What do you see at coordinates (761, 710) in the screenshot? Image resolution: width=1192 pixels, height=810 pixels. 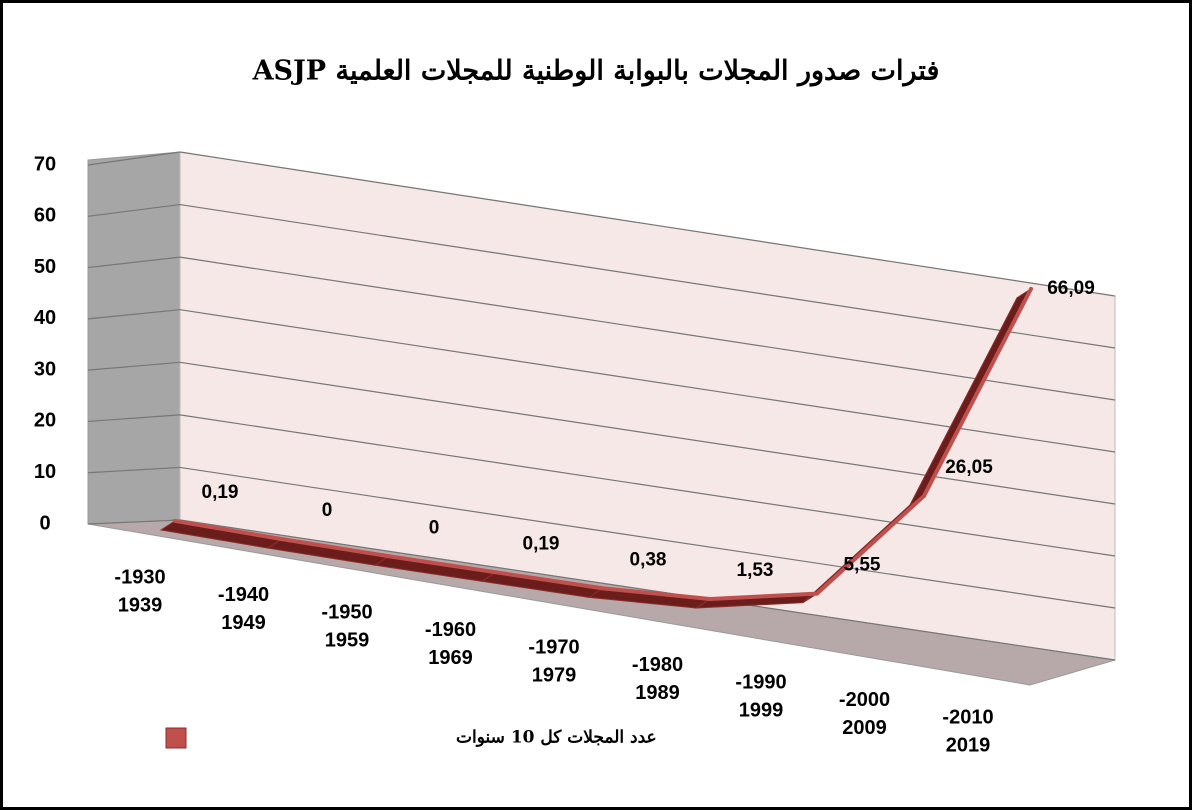 I see `x-tick-label: 1999` at bounding box center [761, 710].